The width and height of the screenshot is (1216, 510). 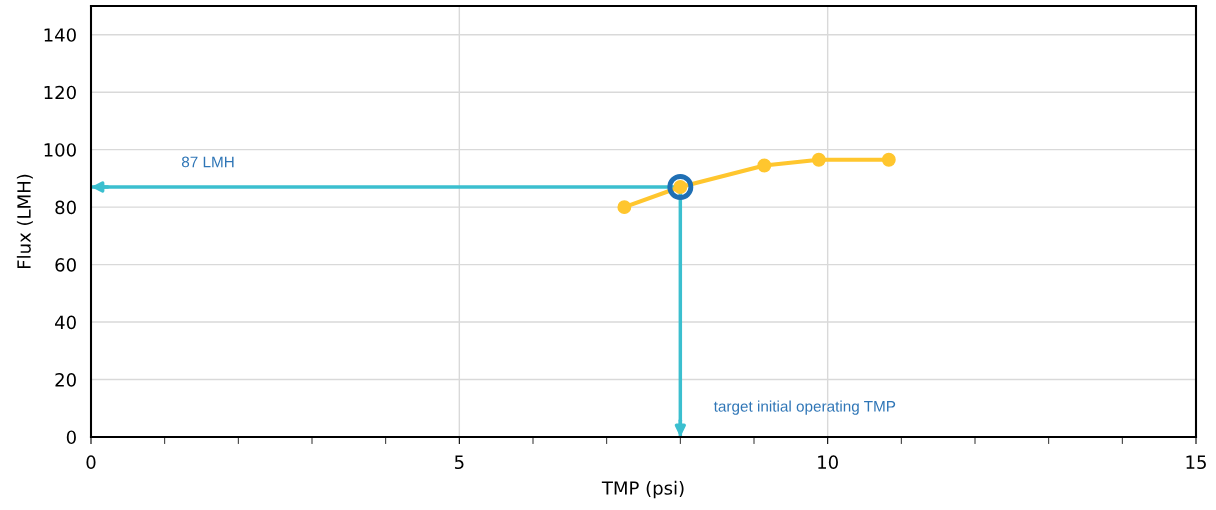 What do you see at coordinates (24, 221) in the screenshot?
I see `y-axis-title: Flux (LMH)` at bounding box center [24, 221].